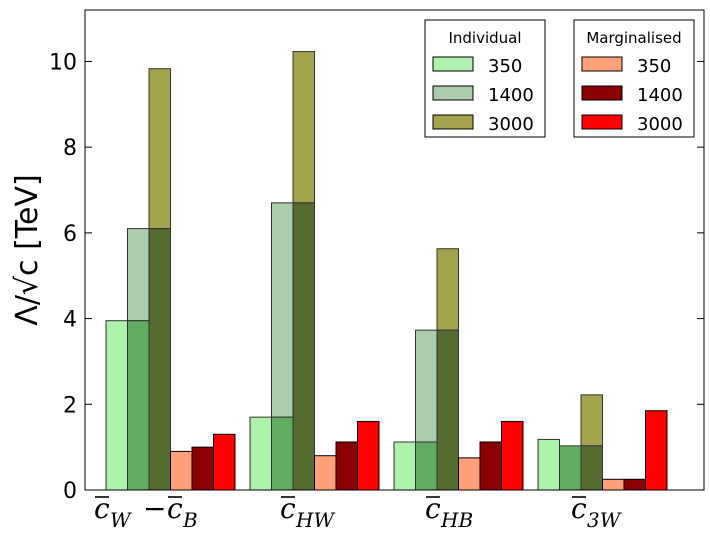 The height and width of the screenshot is (534, 710). I want to click on category-label-subscript: W, so click(121, 520).